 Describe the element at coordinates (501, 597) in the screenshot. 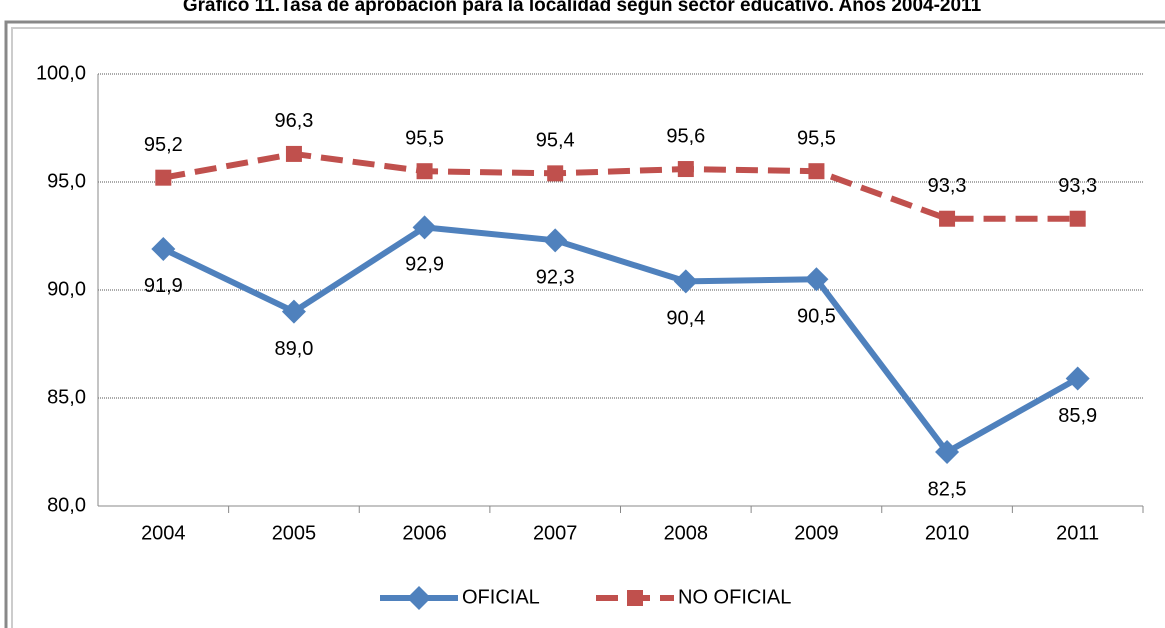

I see `legend-label: OFICIAL` at that location.